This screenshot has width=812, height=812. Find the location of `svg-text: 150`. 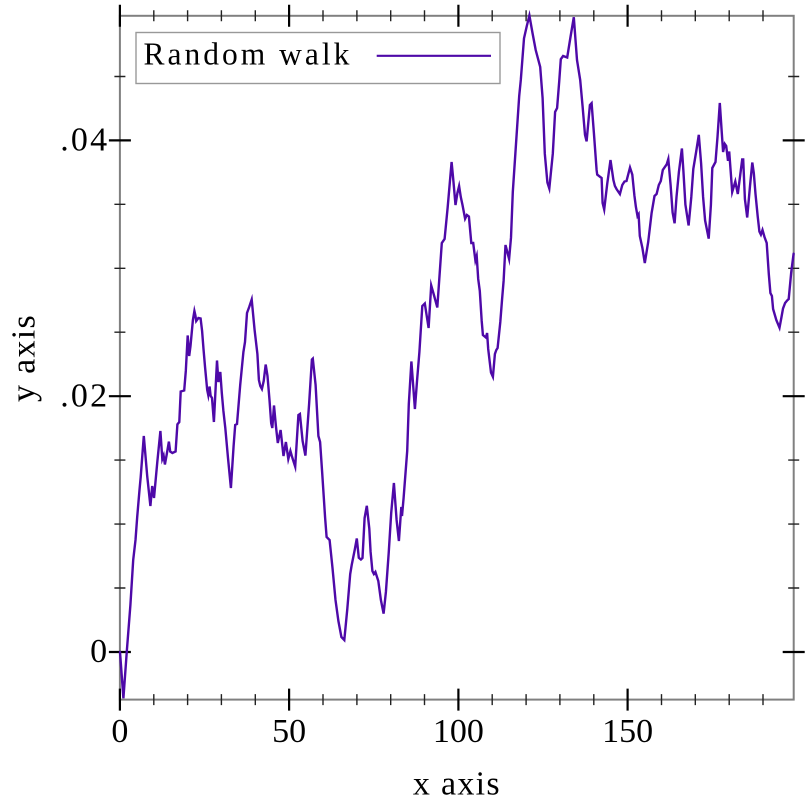

svg-text: 150 is located at coordinates (627, 731).